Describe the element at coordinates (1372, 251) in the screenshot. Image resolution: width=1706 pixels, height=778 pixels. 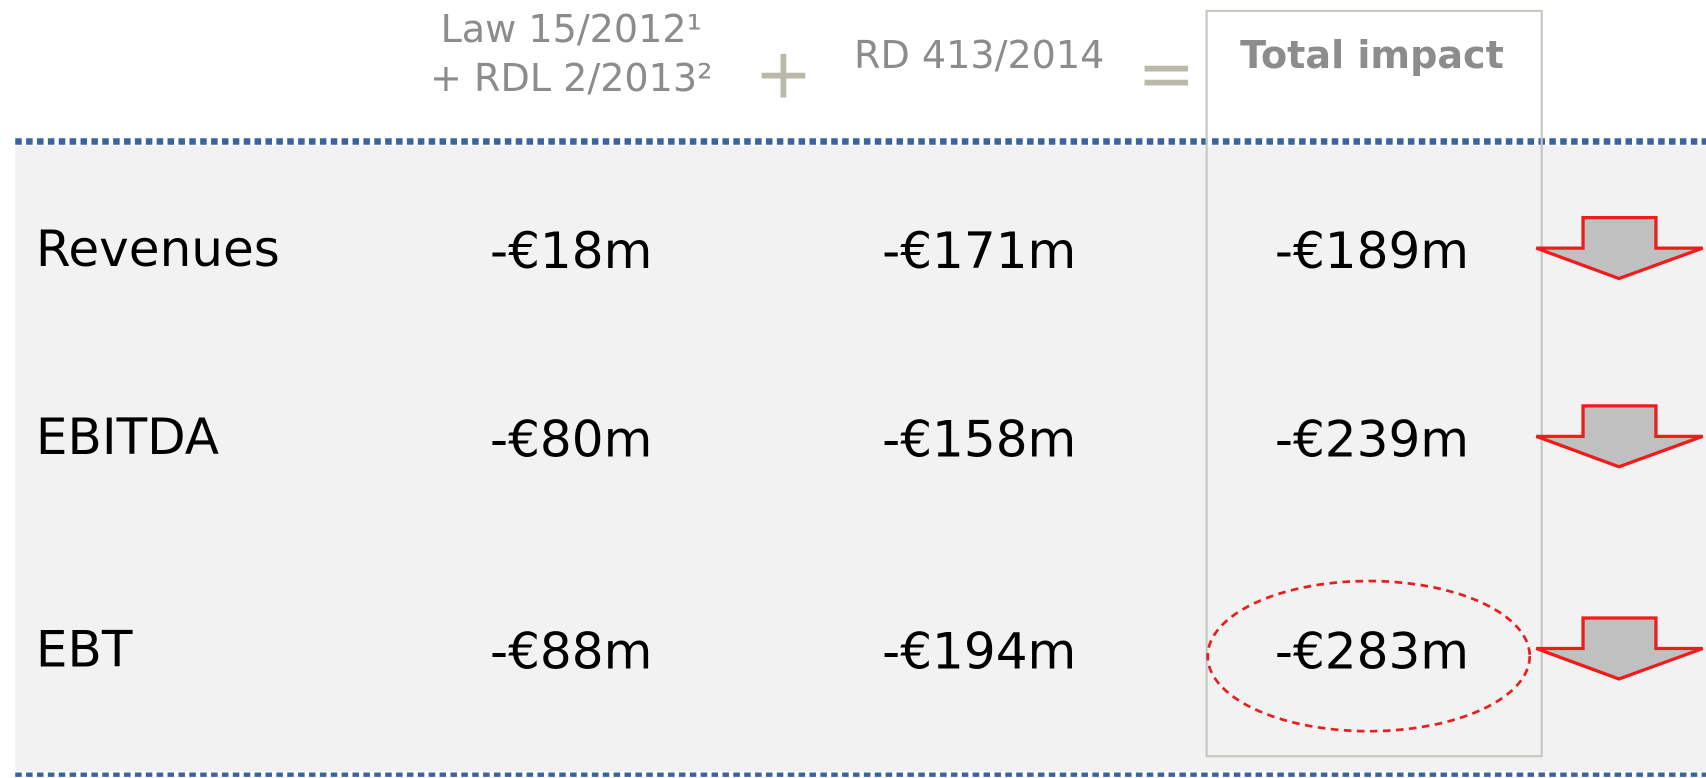
I see `row-value: -€189m` at that location.